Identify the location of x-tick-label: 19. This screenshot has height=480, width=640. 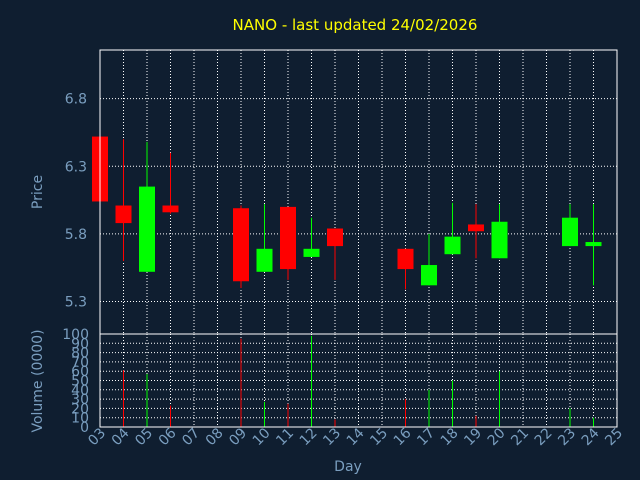
(473, 437).